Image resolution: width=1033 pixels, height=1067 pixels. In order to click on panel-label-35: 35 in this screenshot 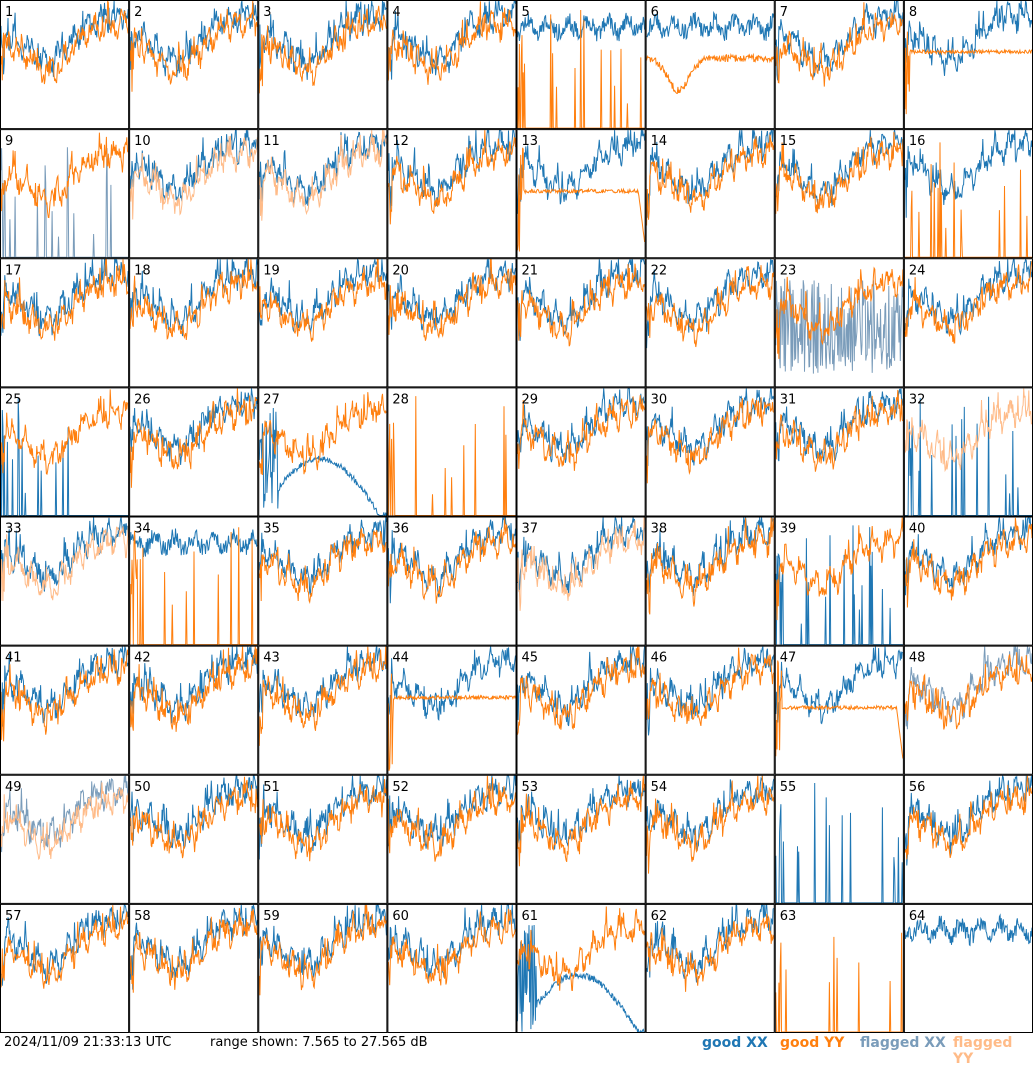, I will do `click(271, 529)`.